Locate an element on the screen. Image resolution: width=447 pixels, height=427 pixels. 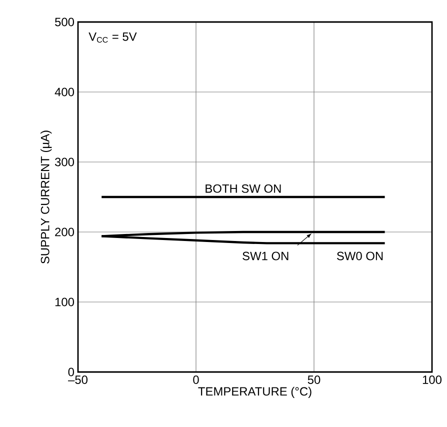
y-tick-label: 100 is located at coordinates (64, 302).